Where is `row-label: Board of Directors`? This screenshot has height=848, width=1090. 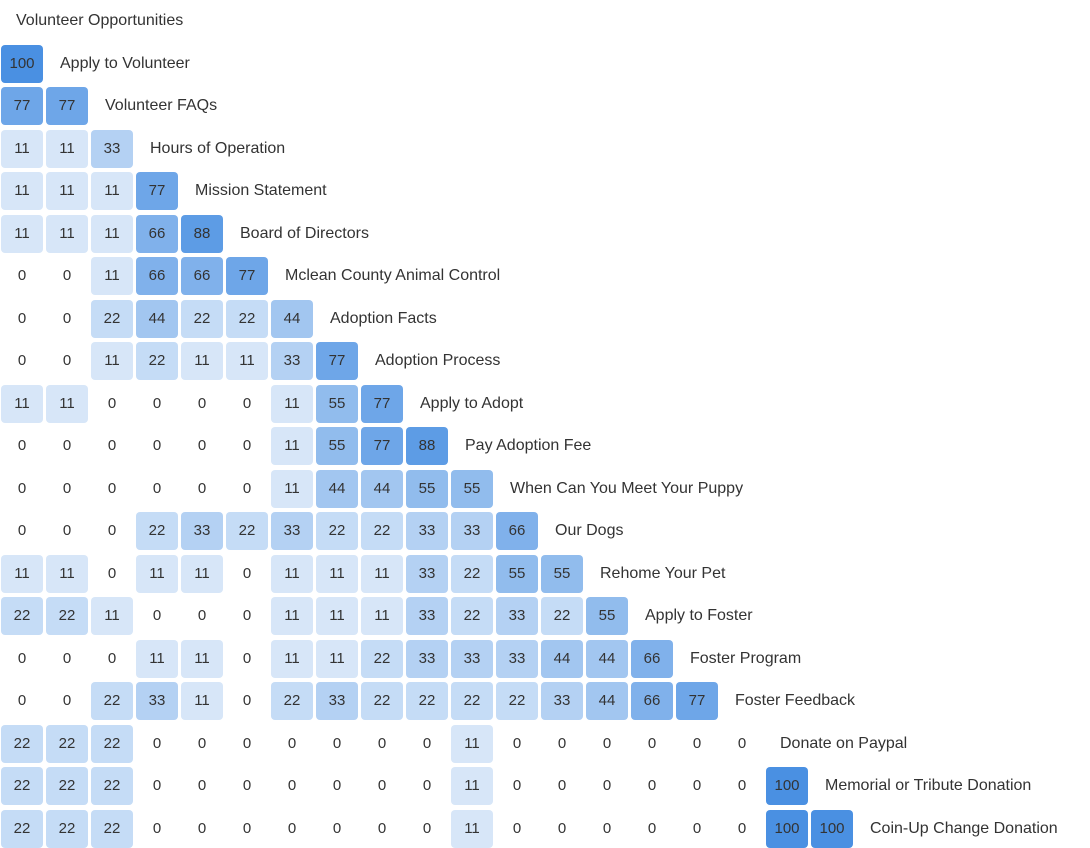
row-label: Board of Directors is located at coordinates (304, 233).